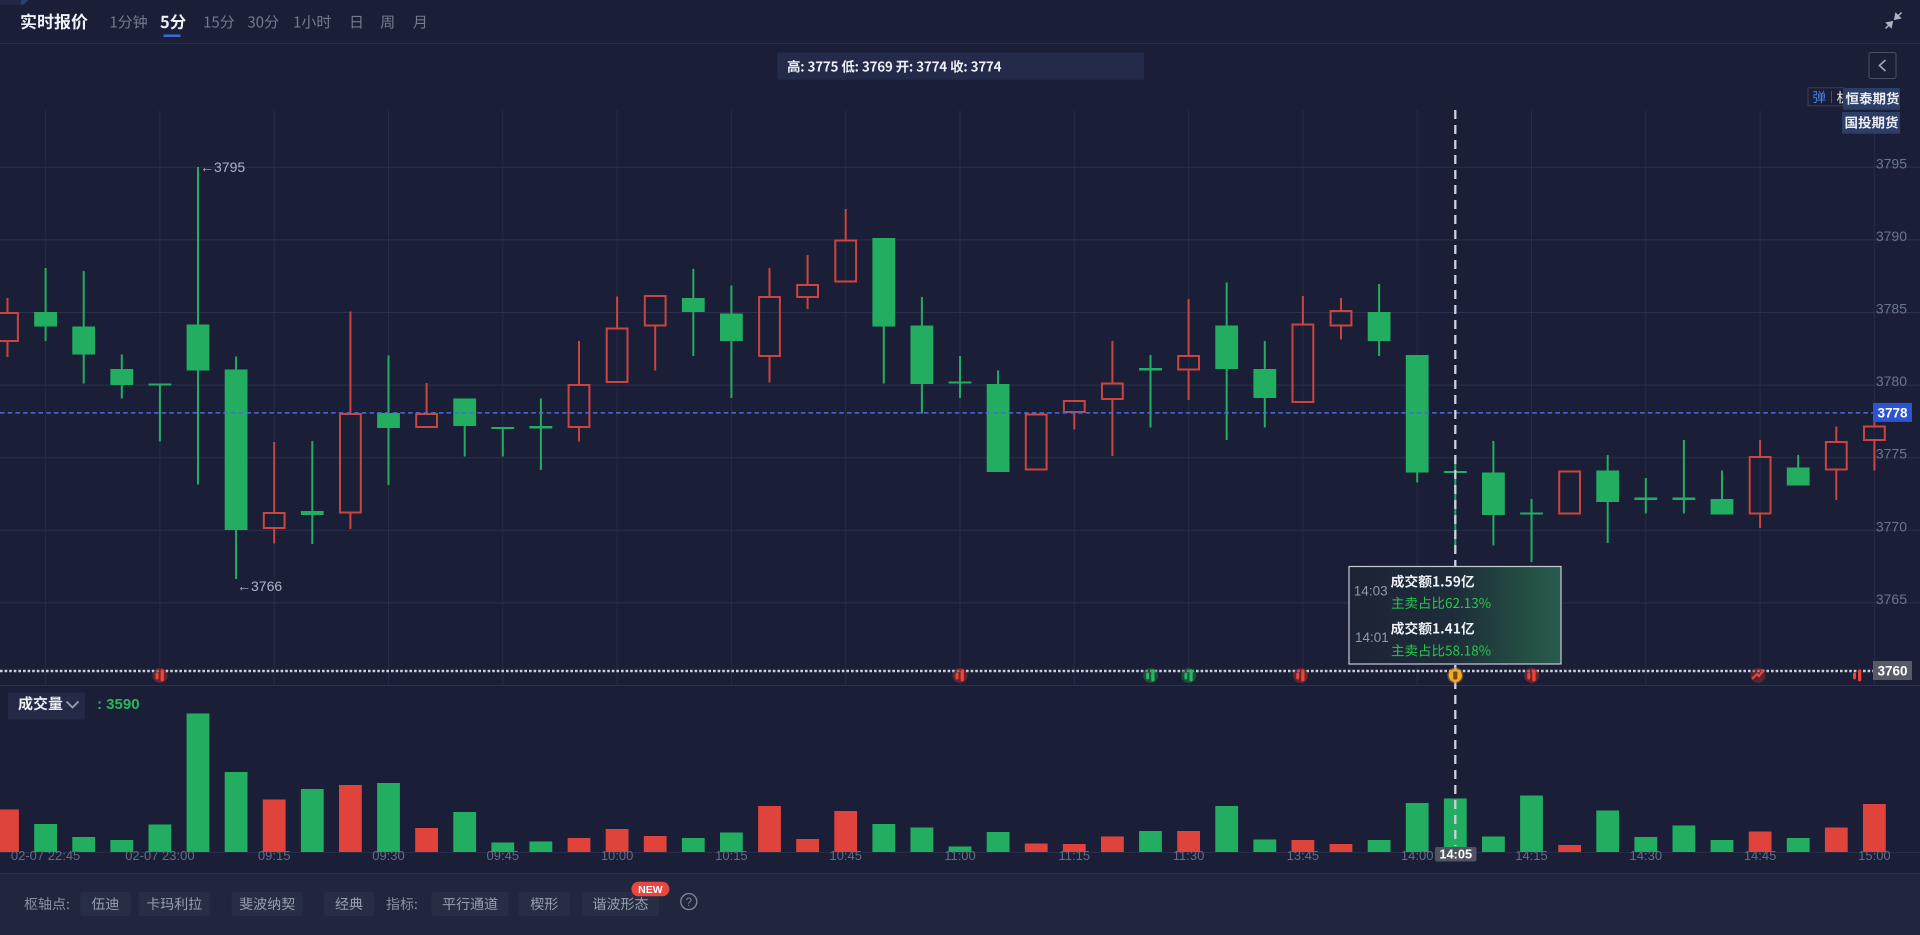  Describe the element at coordinates (259, 586) in the screenshot. I see `svg-text: ←3766` at that location.